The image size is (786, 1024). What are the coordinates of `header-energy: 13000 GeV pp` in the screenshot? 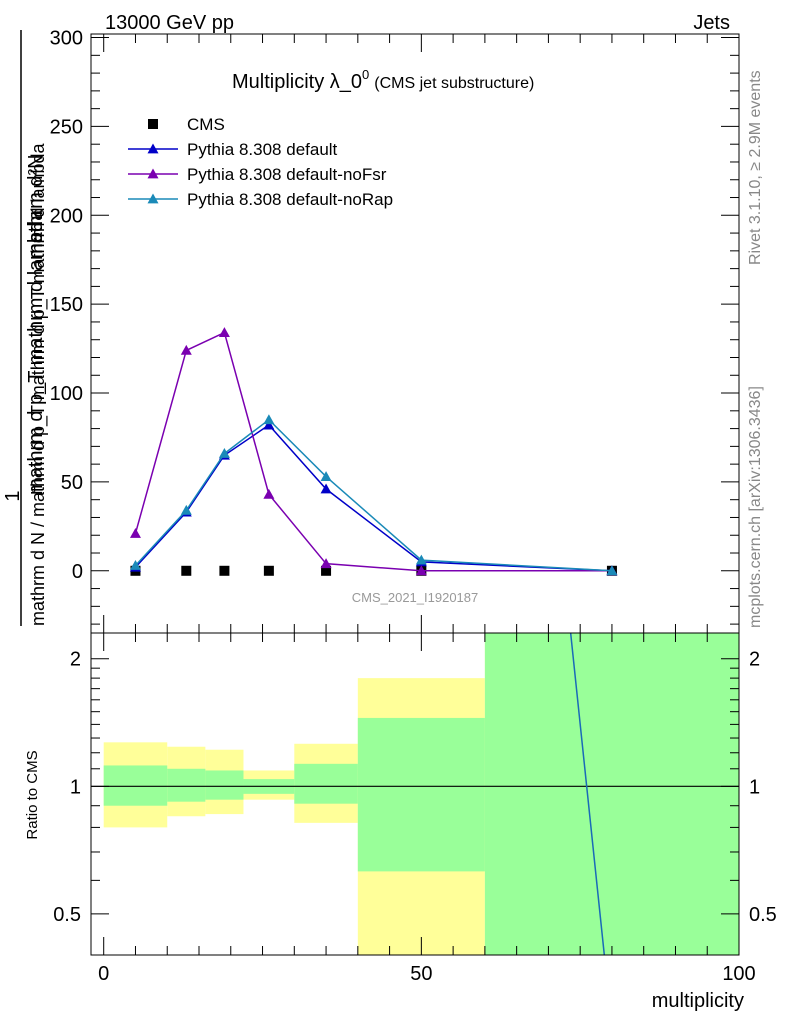 It's located at (169, 23).